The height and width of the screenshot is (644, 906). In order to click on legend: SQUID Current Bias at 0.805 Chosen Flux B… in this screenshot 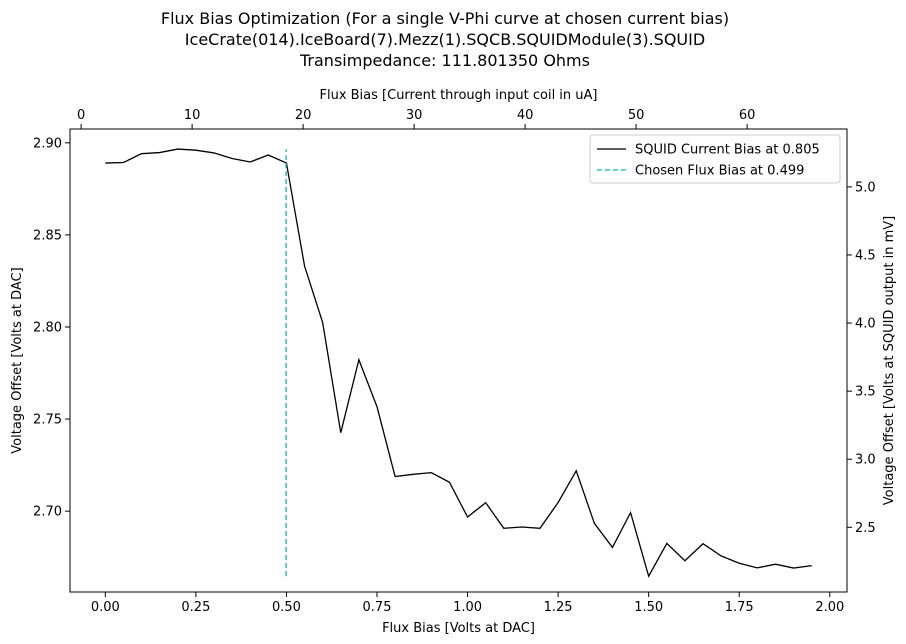, I will do `click(715, 159)`.